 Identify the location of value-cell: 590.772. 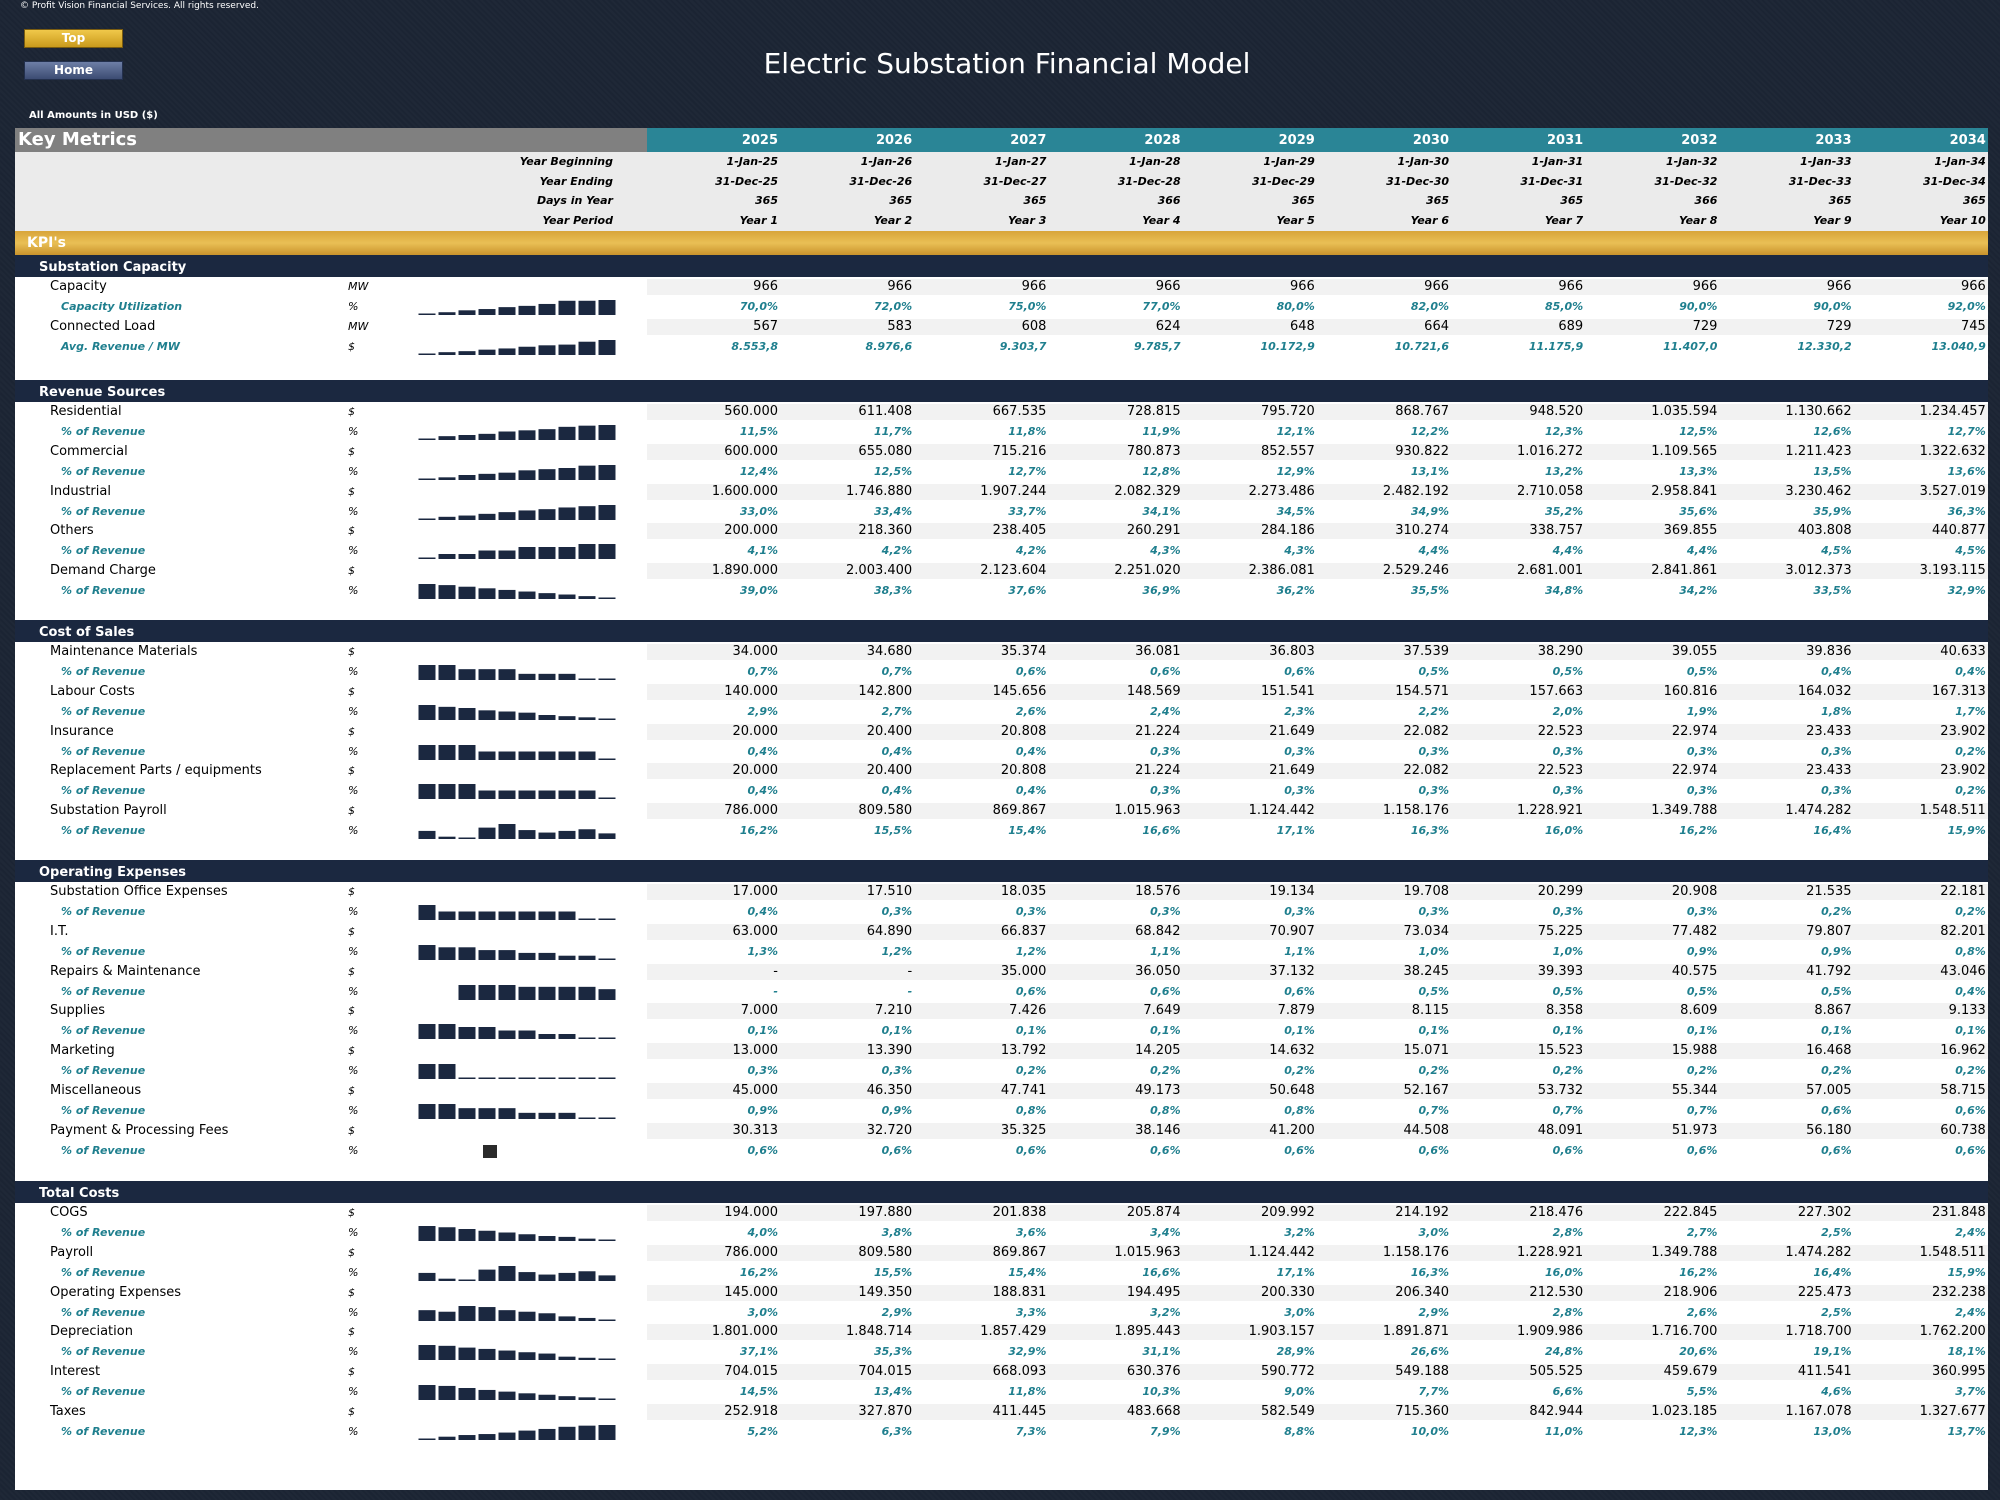
(1288, 1372).